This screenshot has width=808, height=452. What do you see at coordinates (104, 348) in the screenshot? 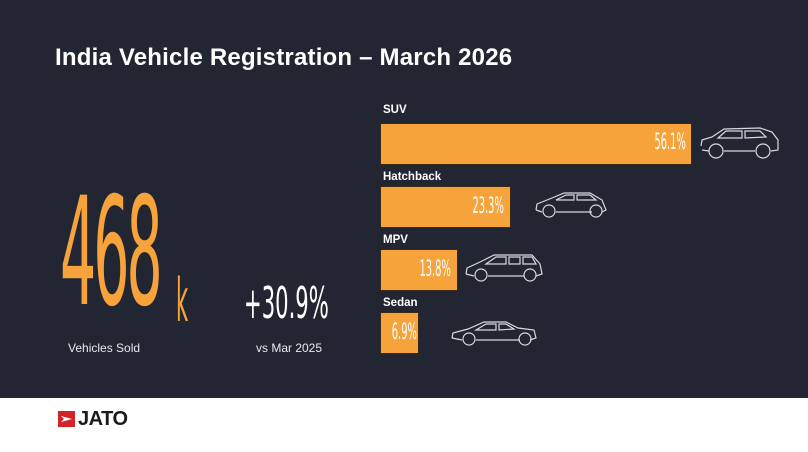
I see `headline-label: Vehicles Sold` at bounding box center [104, 348].